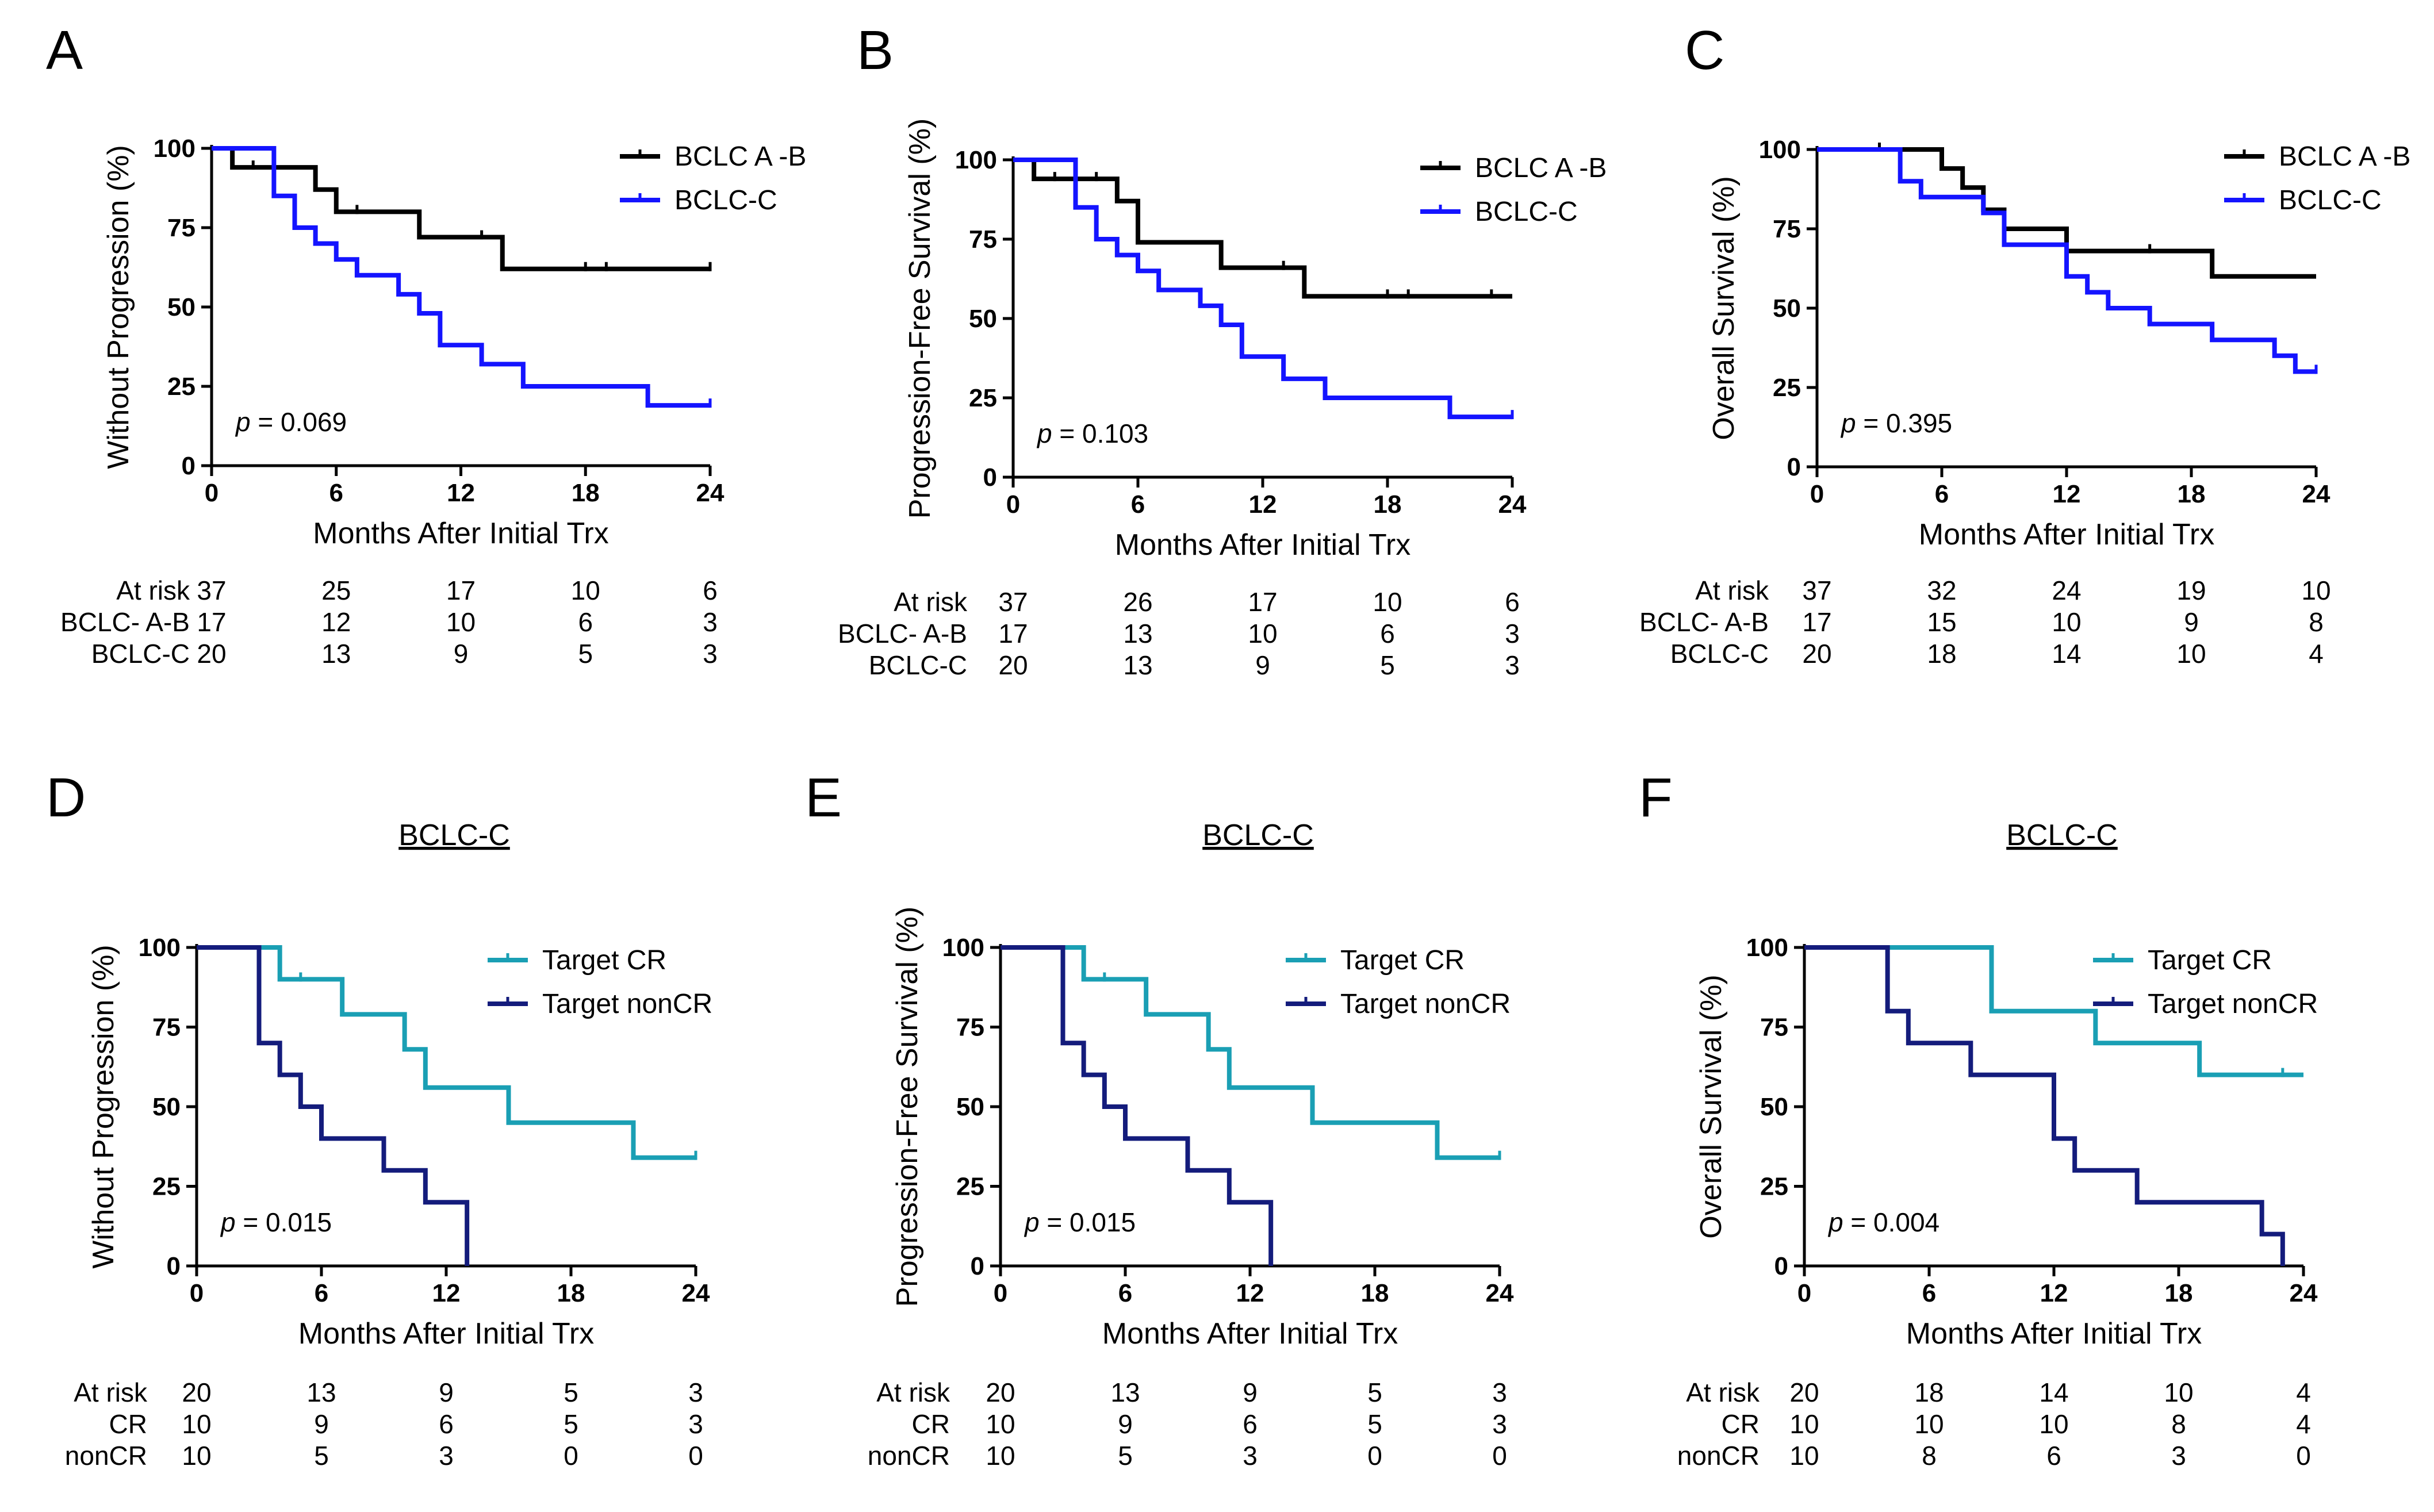  Describe the element at coordinates (740, 156) in the screenshot. I see `legend-label: BCLC A -B` at that location.